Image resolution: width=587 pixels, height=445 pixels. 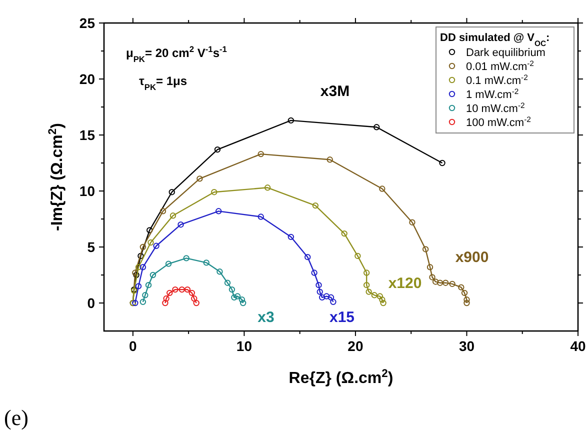 What do you see at coordinates (342, 317) in the screenshot?
I see `annotation: x15` at bounding box center [342, 317].